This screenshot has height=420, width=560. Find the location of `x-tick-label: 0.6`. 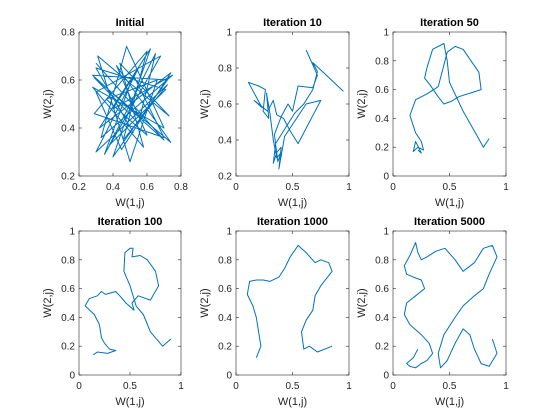

x-tick-label: 0.6 is located at coordinates (147, 187).